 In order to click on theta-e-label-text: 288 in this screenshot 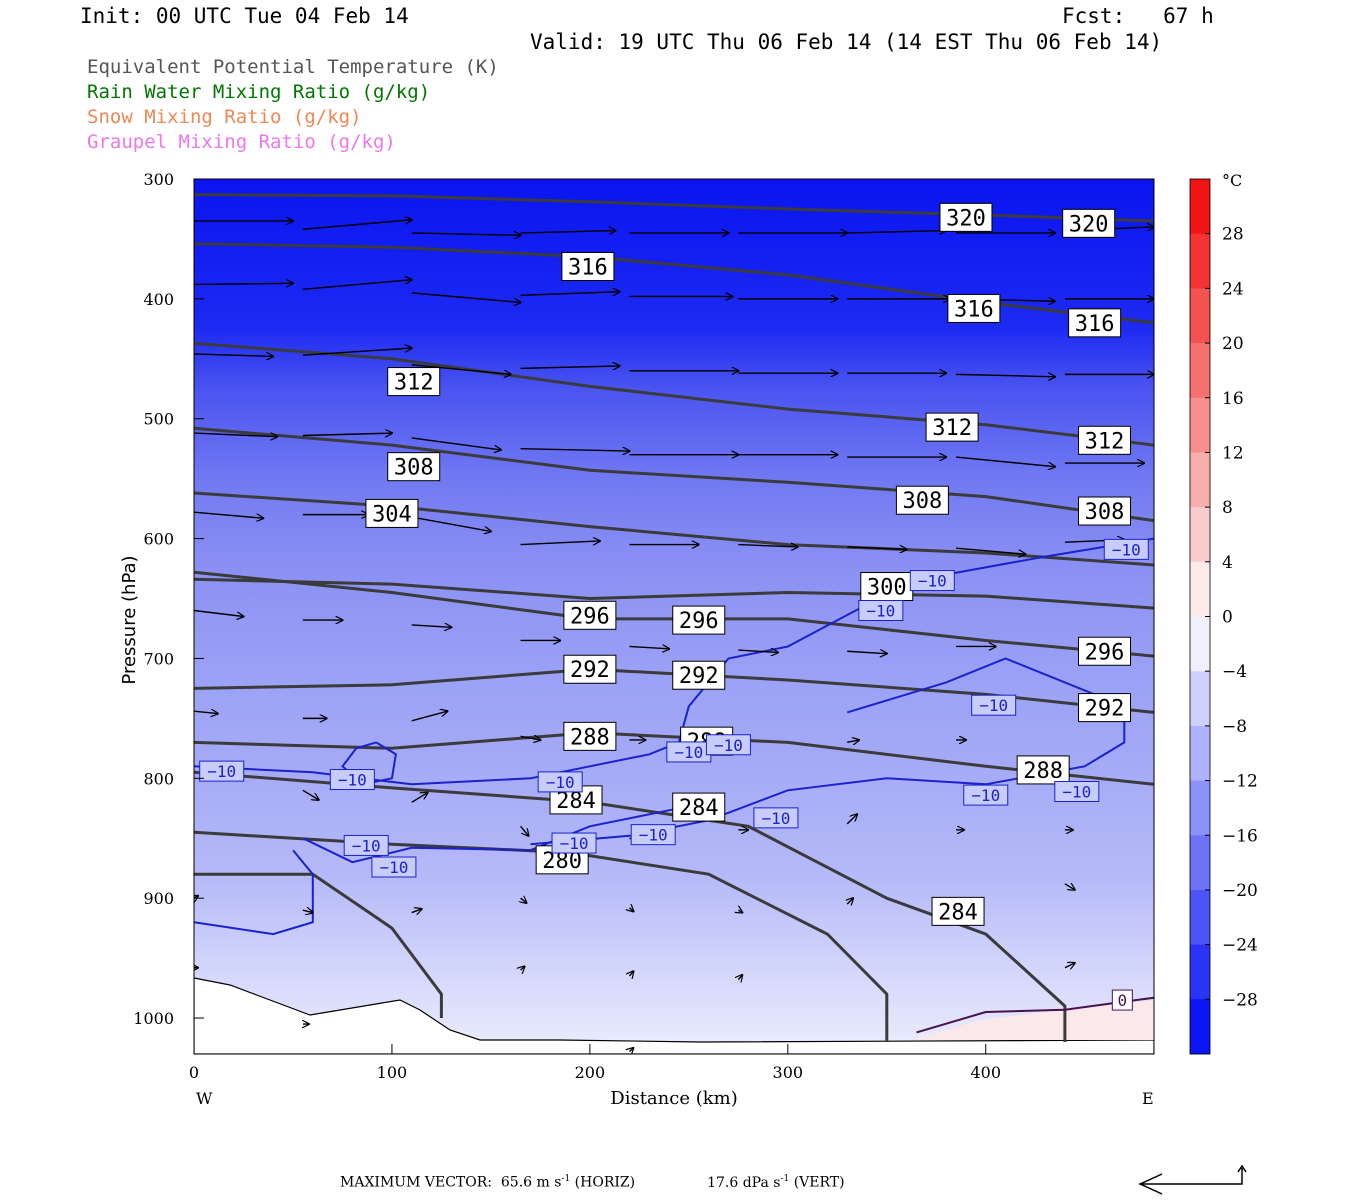, I will do `click(590, 737)`.